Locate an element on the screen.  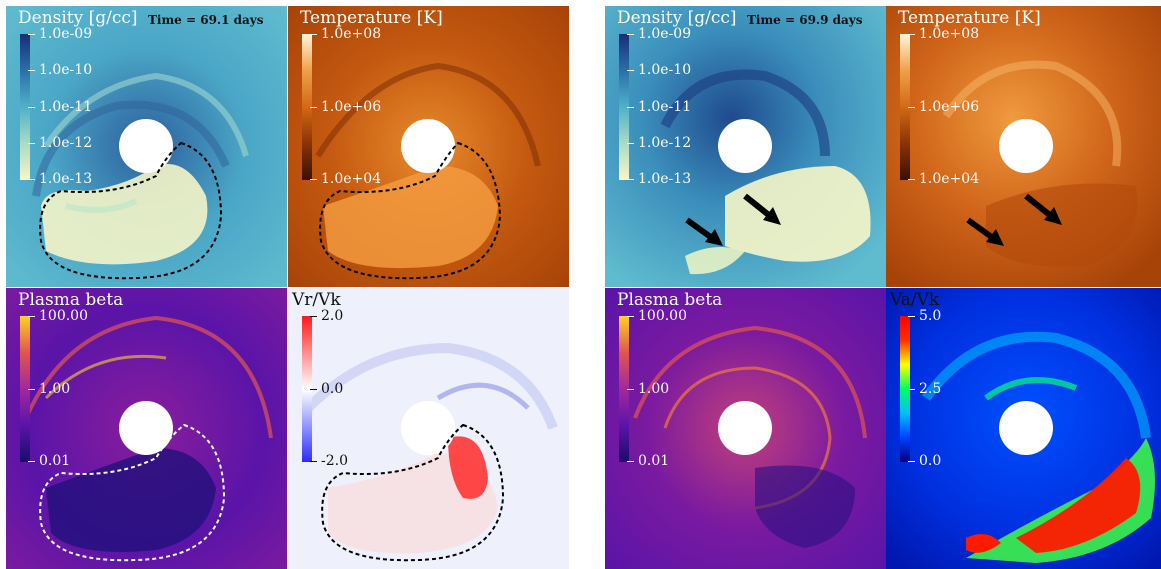
vr-vk-panel-left: Vr/Vk 2.0 0.0 -2.0 is located at coordinates (428, 428).